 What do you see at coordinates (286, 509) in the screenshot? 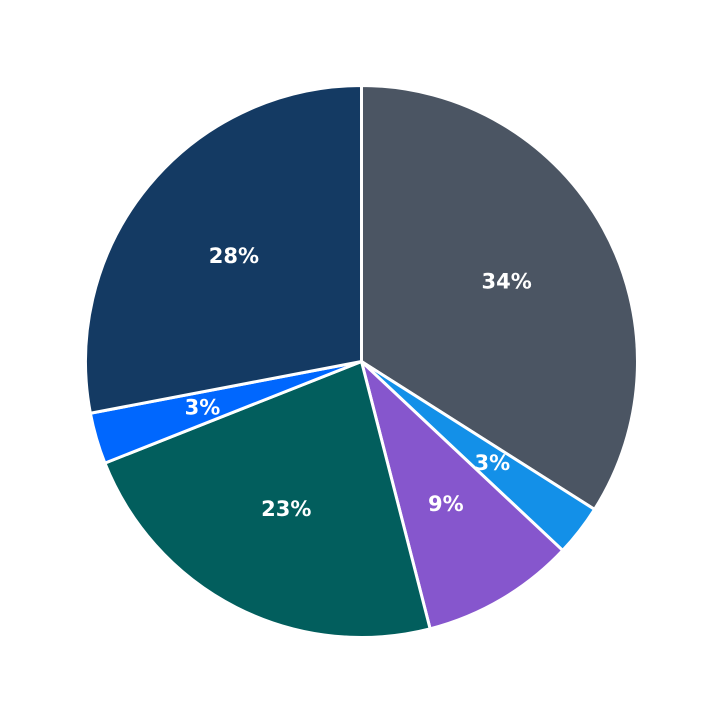
I see `pie-slice-label-4: 23%` at bounding box center [286, 509].